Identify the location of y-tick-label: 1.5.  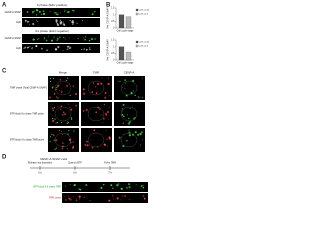
(113, 8).